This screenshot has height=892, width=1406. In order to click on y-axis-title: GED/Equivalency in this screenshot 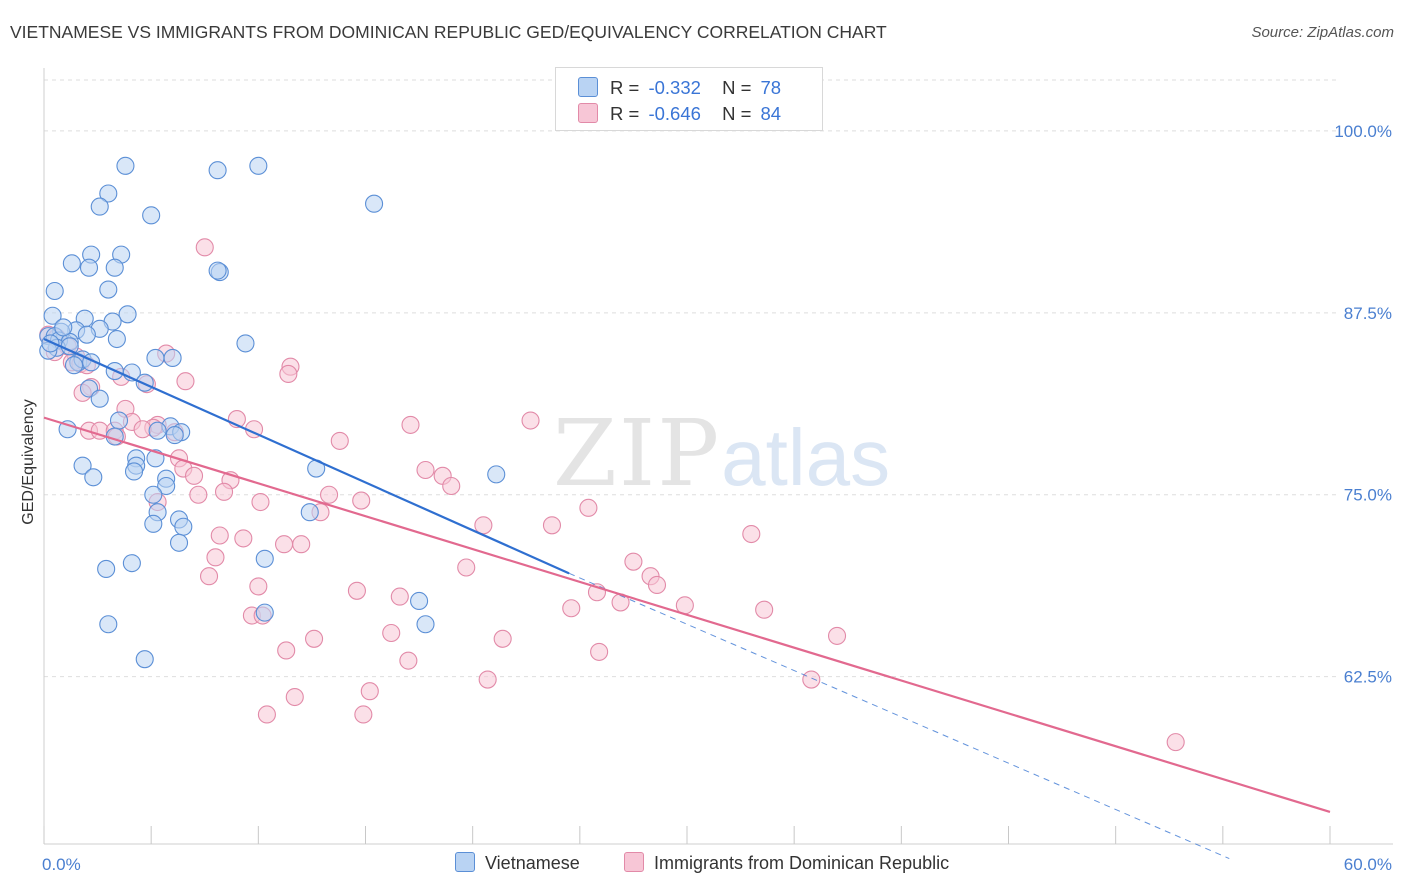, I will do `click(28, 461)`.